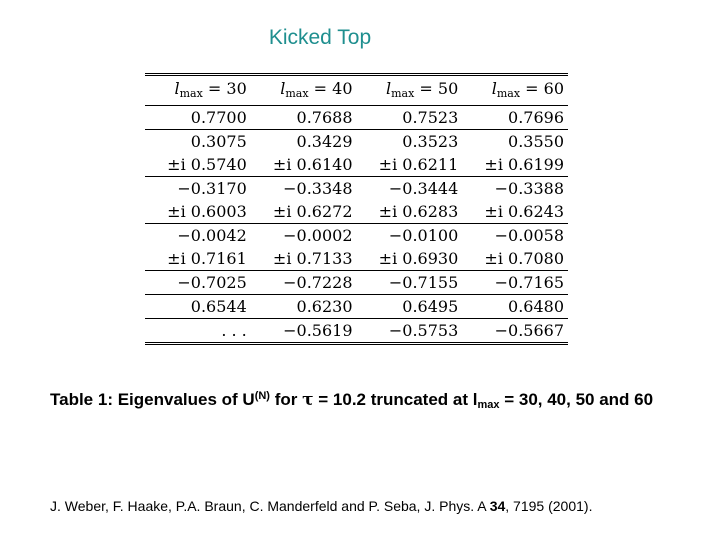 The width and height of the screenshot is (720, 540). Describe the element at coordinates (356, 165) in the screenshot. I see `table-row: ±i 0.5740 ±i 0.6140 ±i 0.6211 ±i 0.6199` at that location.